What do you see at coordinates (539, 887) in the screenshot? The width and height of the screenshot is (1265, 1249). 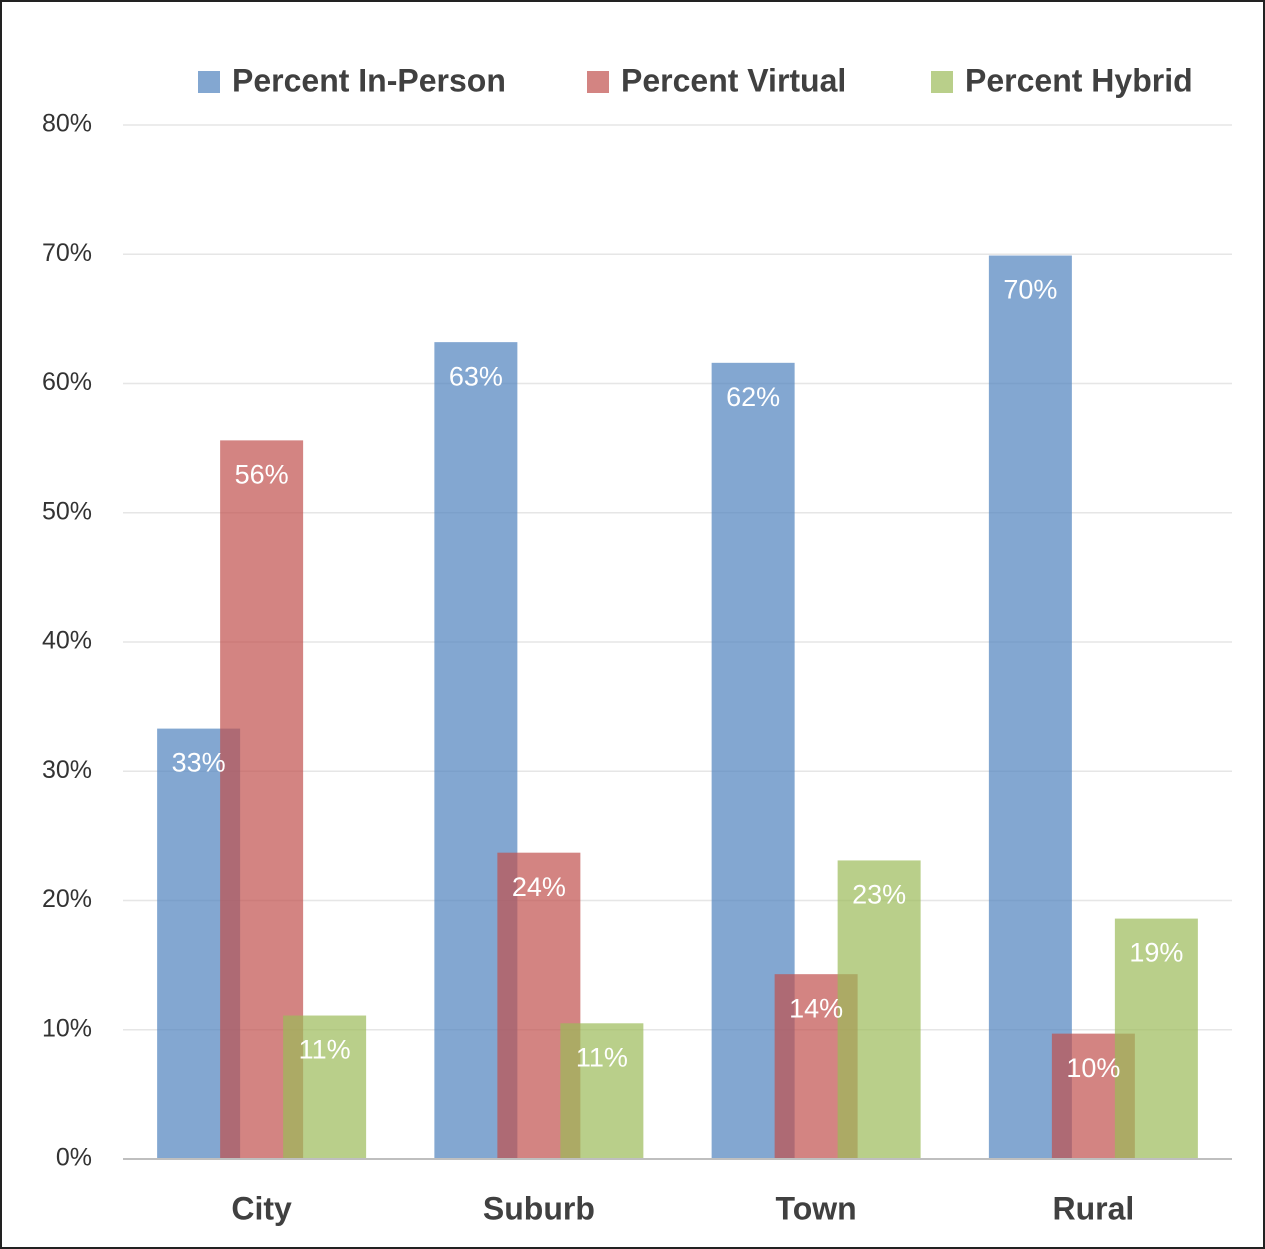 I see `data-label: 24%` at bounding box center [539, 887].